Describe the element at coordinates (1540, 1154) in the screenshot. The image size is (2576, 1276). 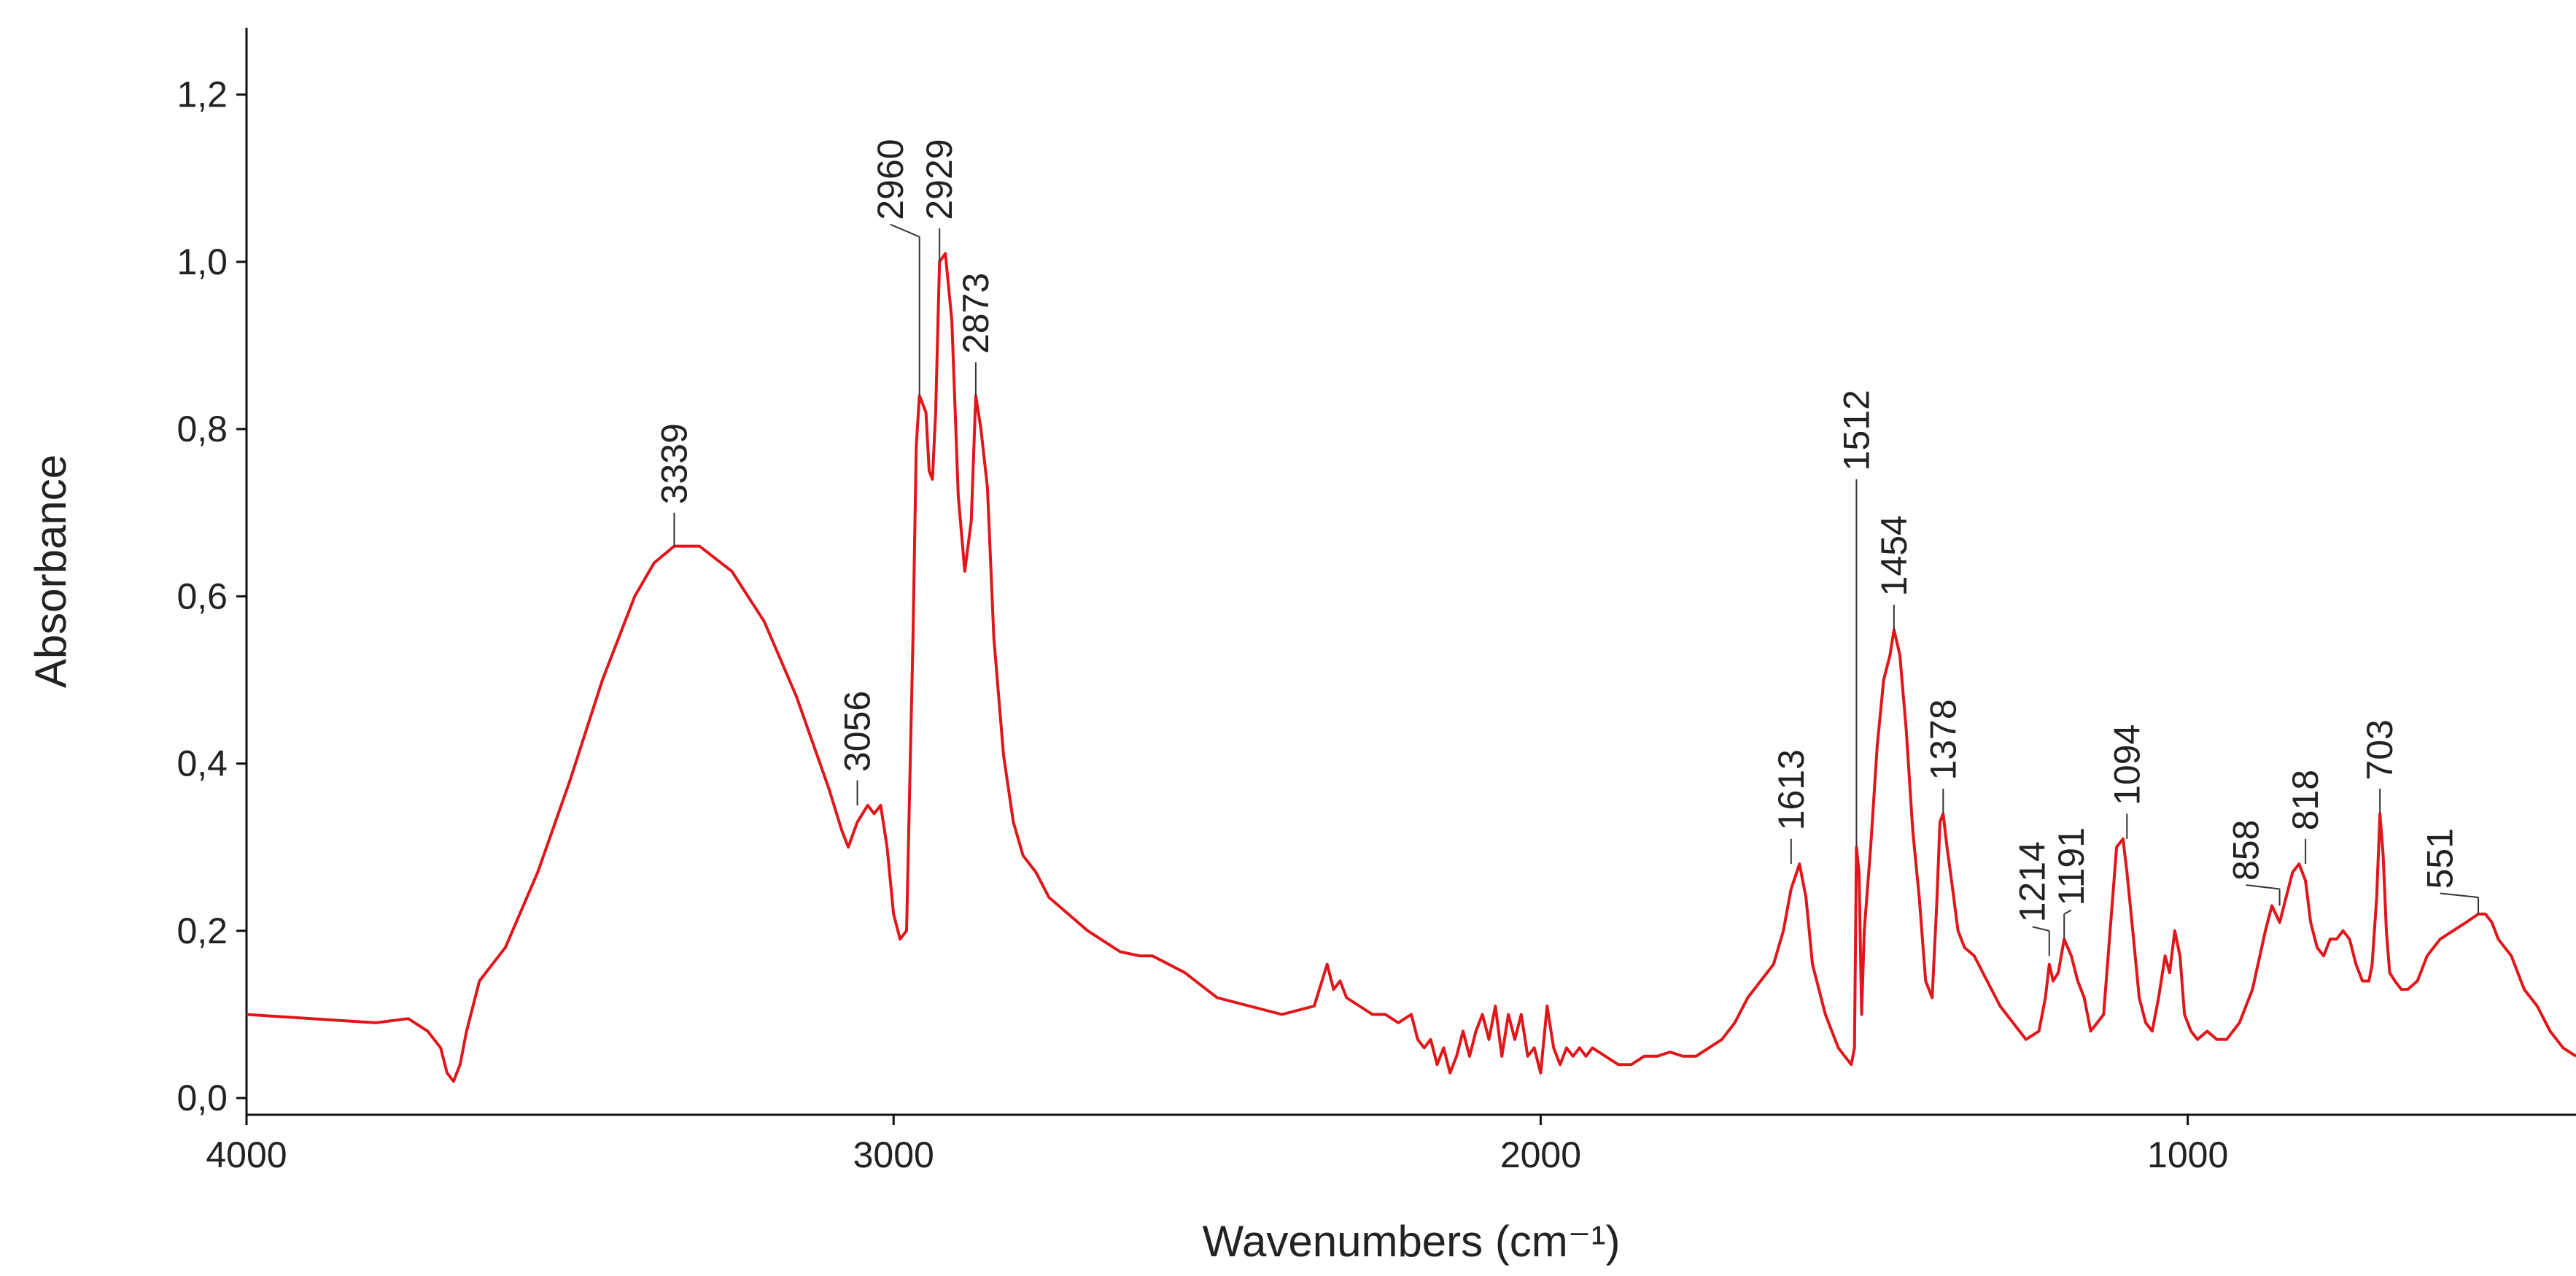
I see `x-tick-label: 2000` at that location.